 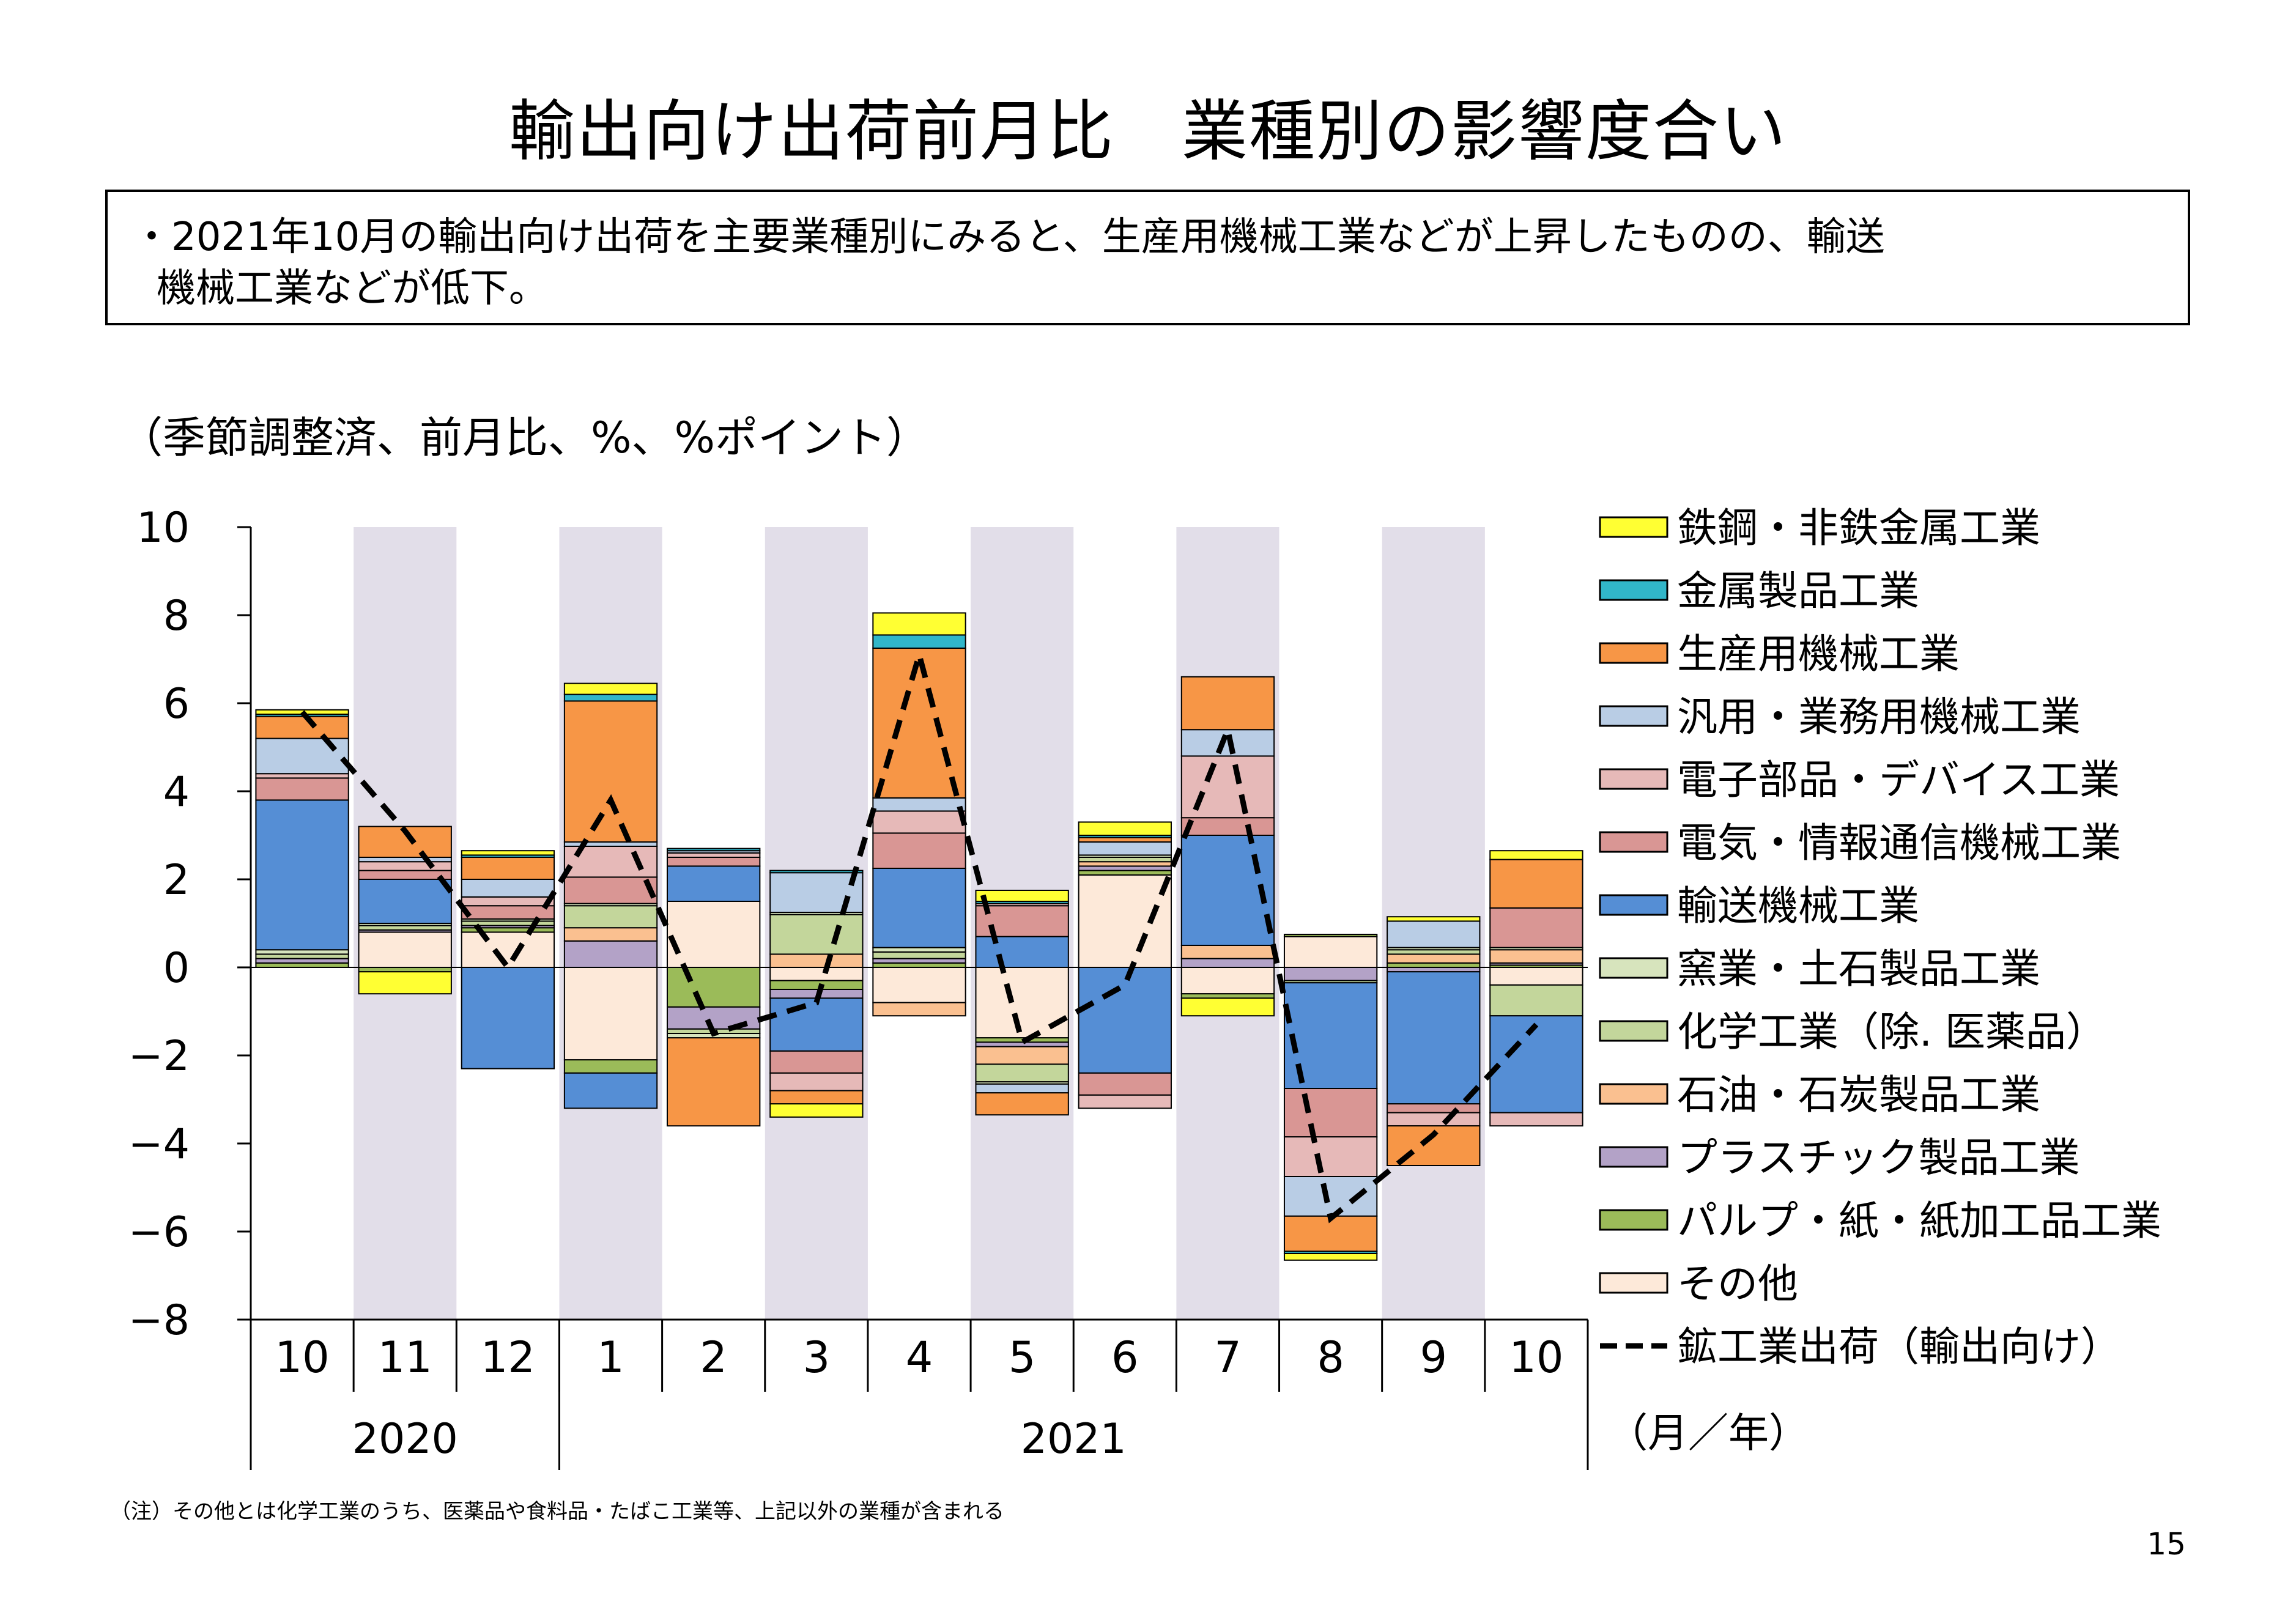 I want to click on legend-label: その他, so click(x=1738, y=1283).